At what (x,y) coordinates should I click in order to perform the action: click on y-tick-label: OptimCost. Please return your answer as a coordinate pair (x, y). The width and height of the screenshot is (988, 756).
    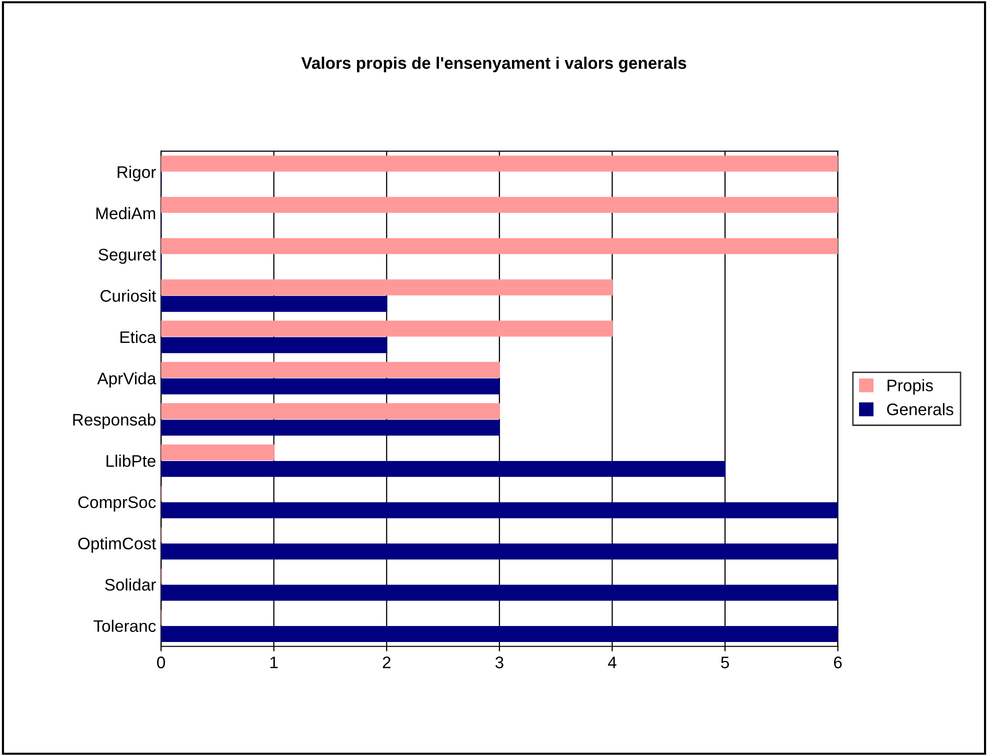
    Looking at the image, I should click on (117, 545).